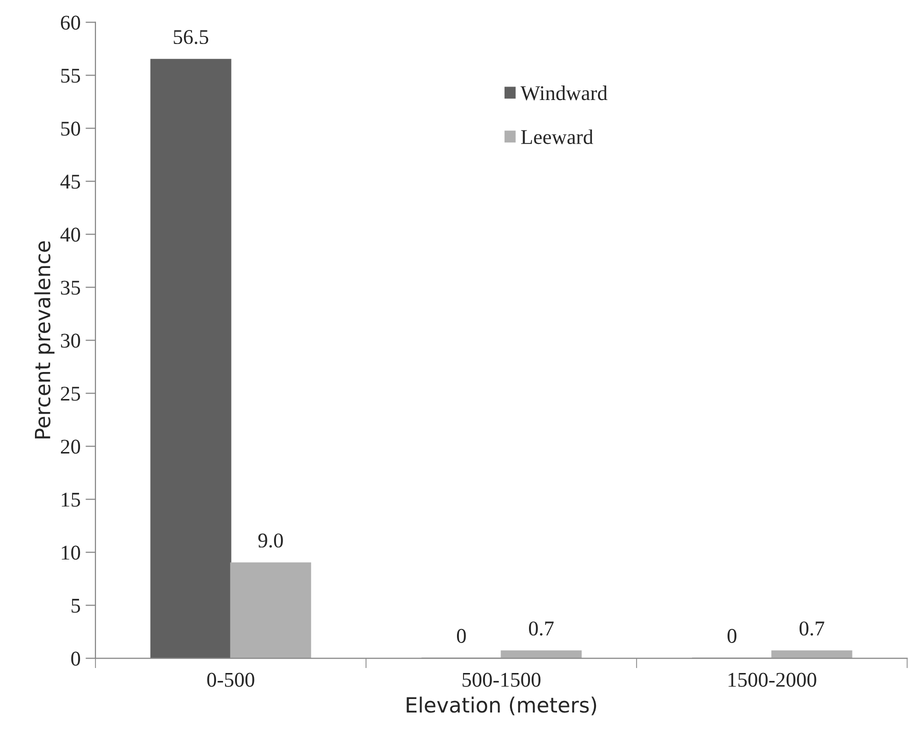 The image size is (909, 743). Describe the element at coordinates (70, 129) in the screenshot. I see `y-tick-label: 50` at that location.